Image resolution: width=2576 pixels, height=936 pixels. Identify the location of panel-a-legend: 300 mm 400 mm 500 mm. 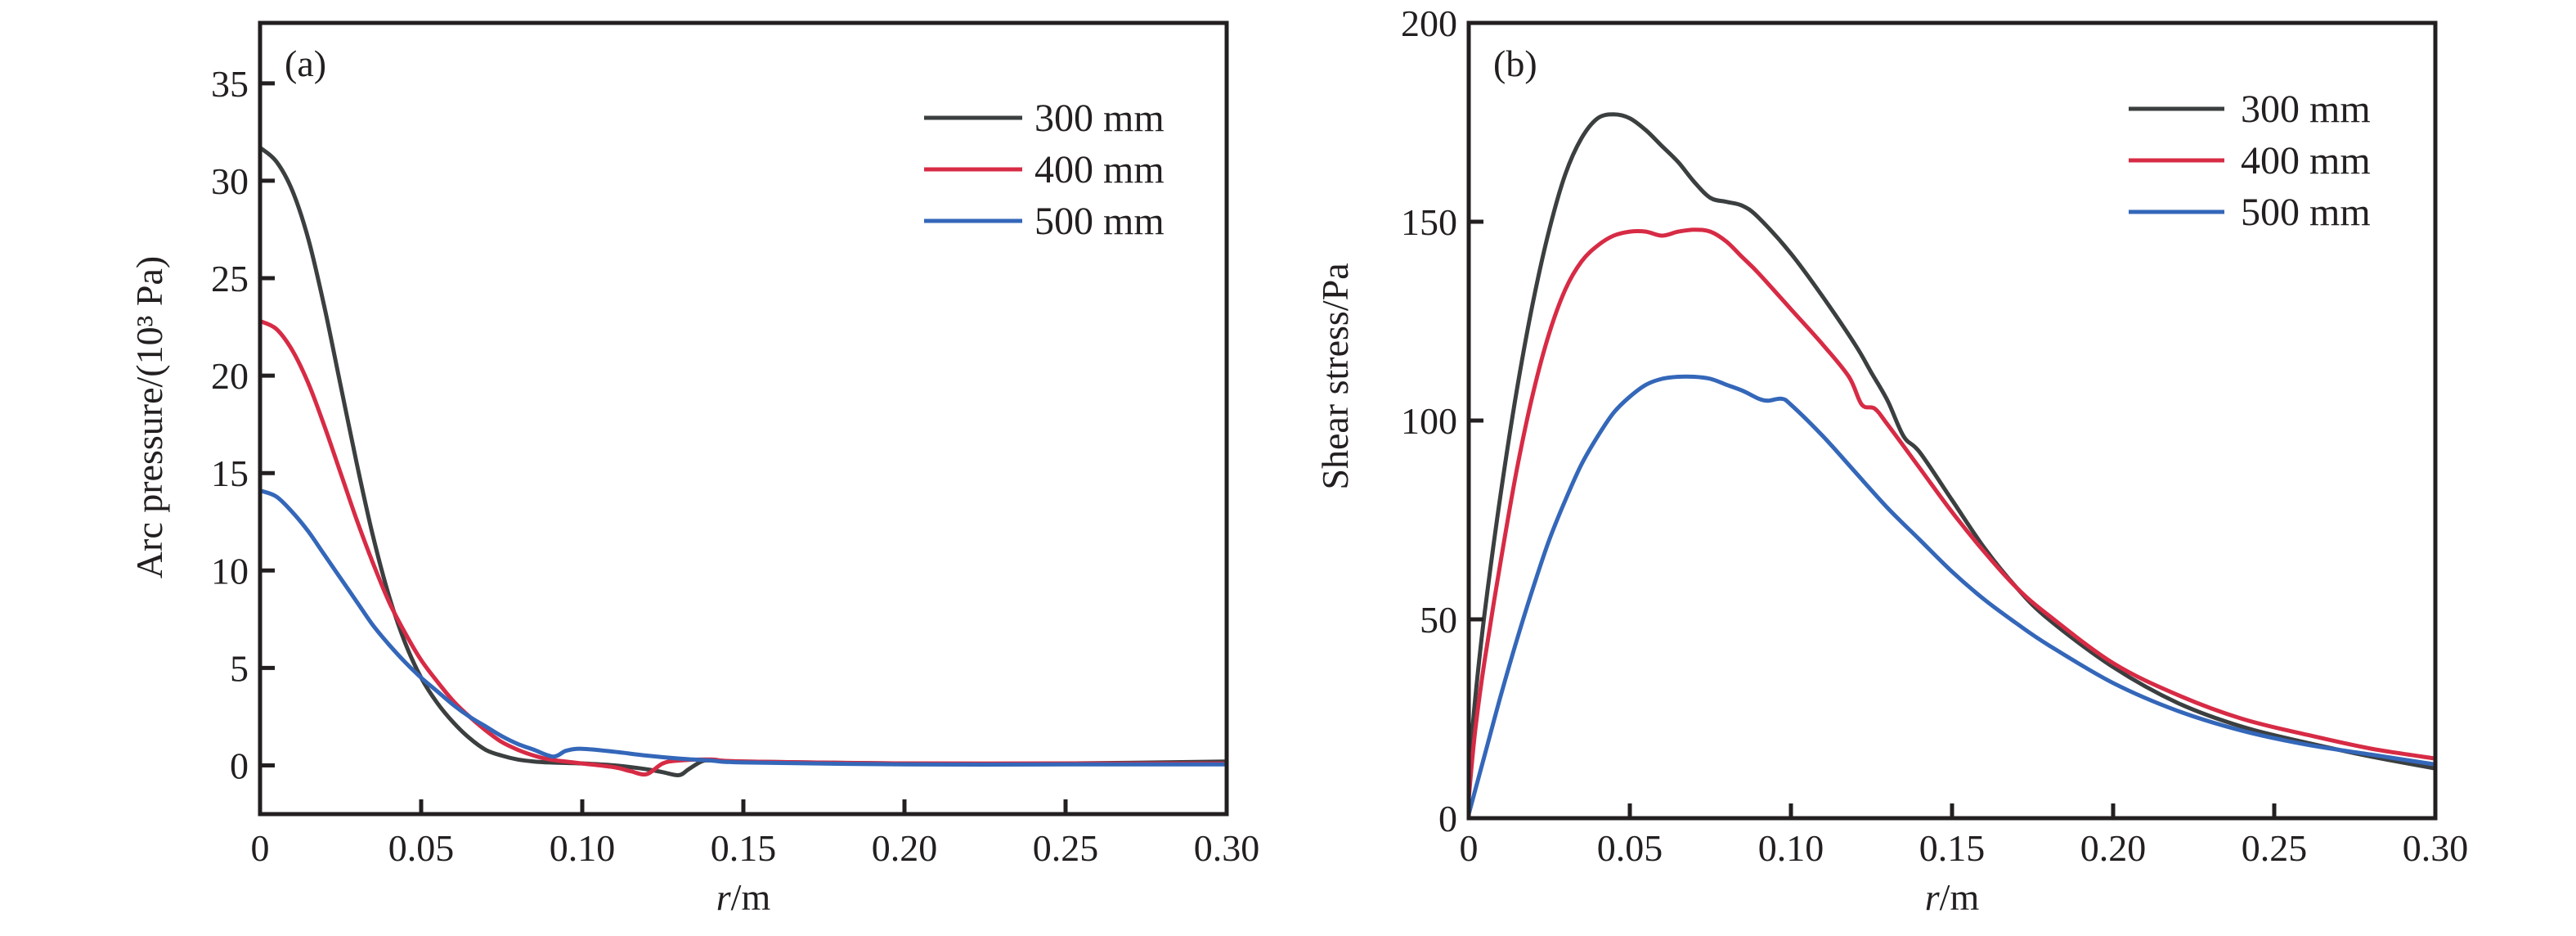
(1044, 170).